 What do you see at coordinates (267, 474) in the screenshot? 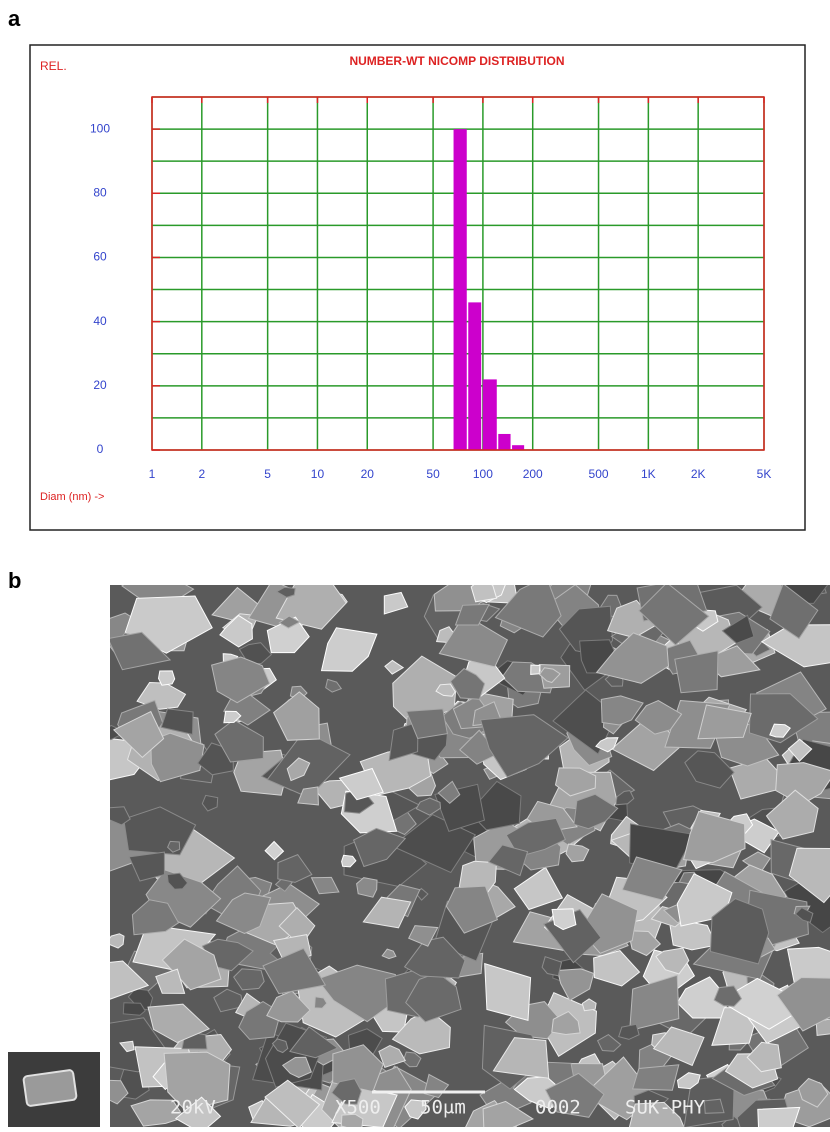
I see `x-tick-label: 5` at bounding box center [267, 474].